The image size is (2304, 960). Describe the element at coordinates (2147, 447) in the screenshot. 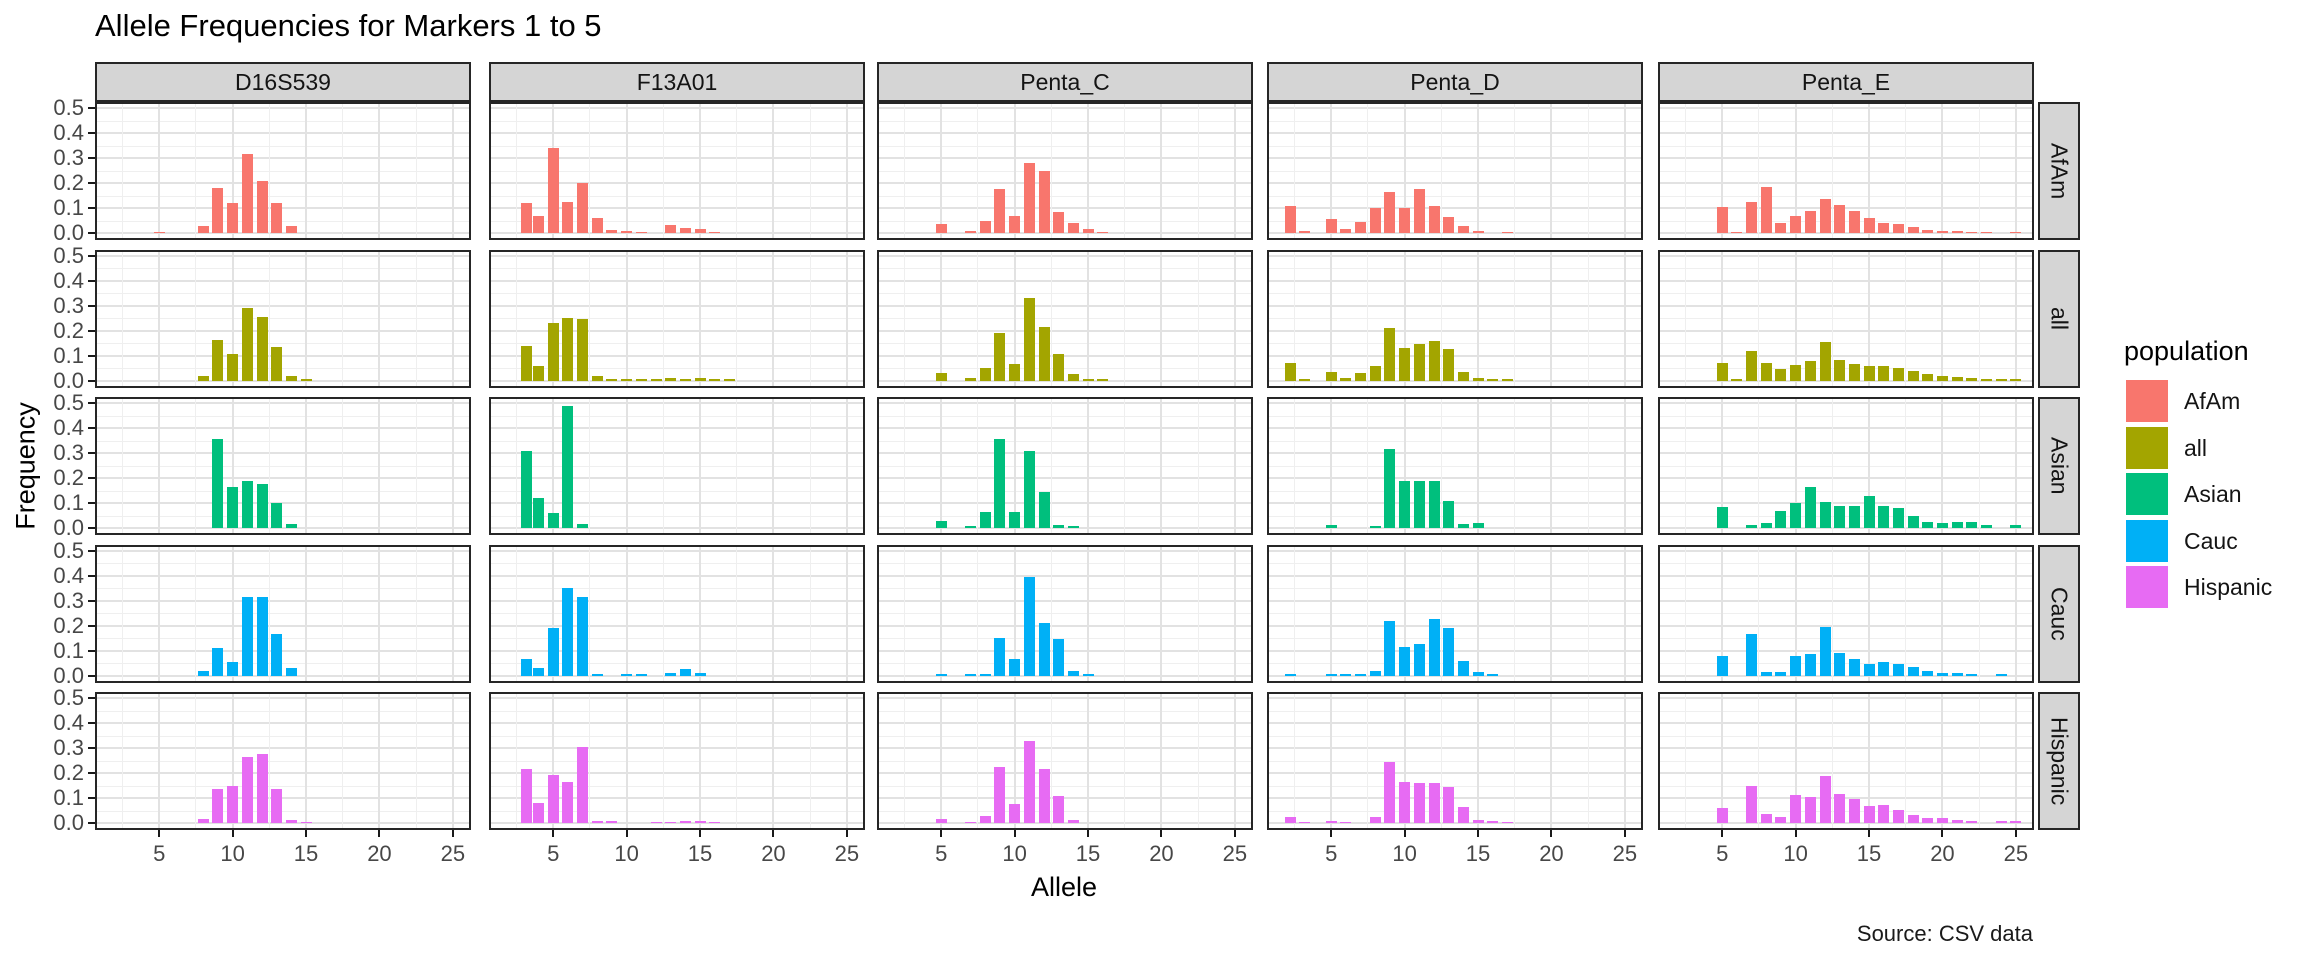

I see `legend-swatch` at that location.